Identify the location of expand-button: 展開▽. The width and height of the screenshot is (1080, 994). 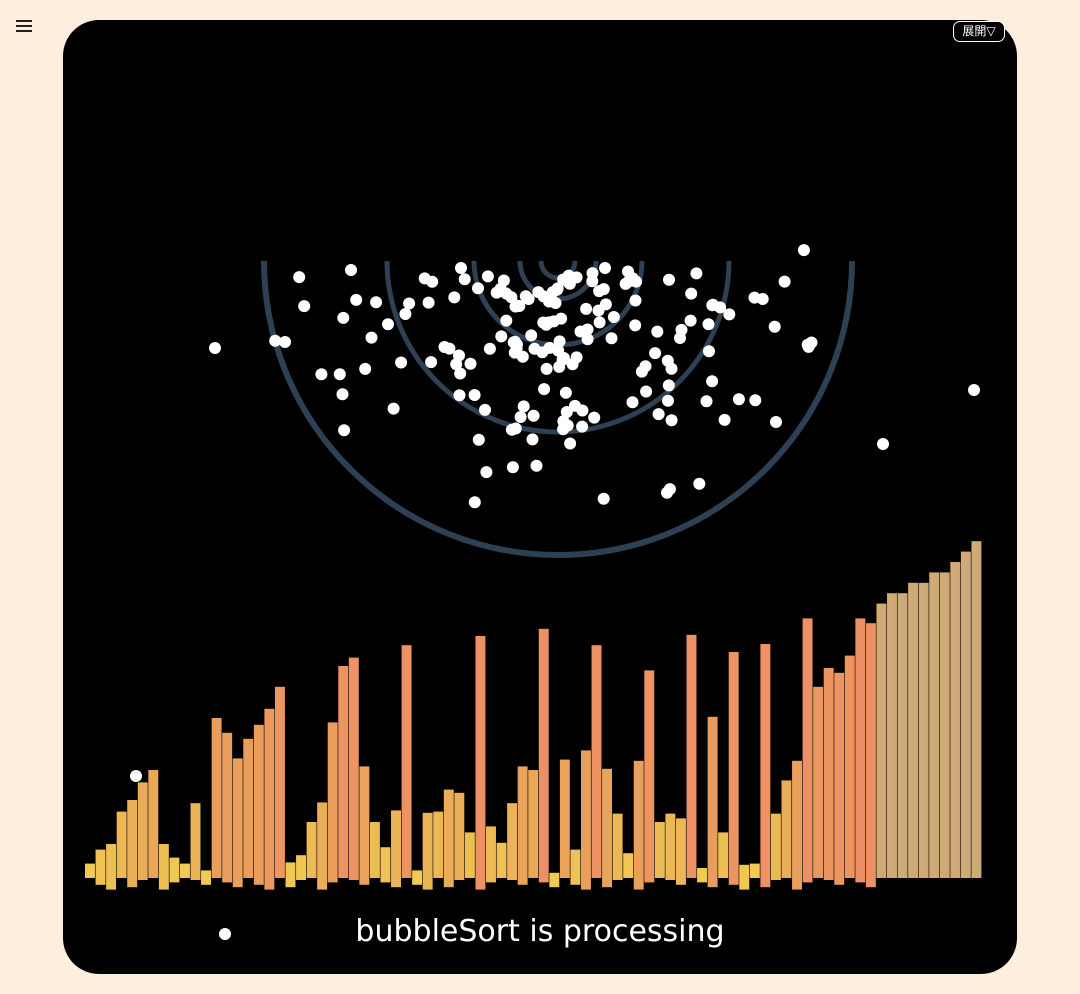
(979, 31).